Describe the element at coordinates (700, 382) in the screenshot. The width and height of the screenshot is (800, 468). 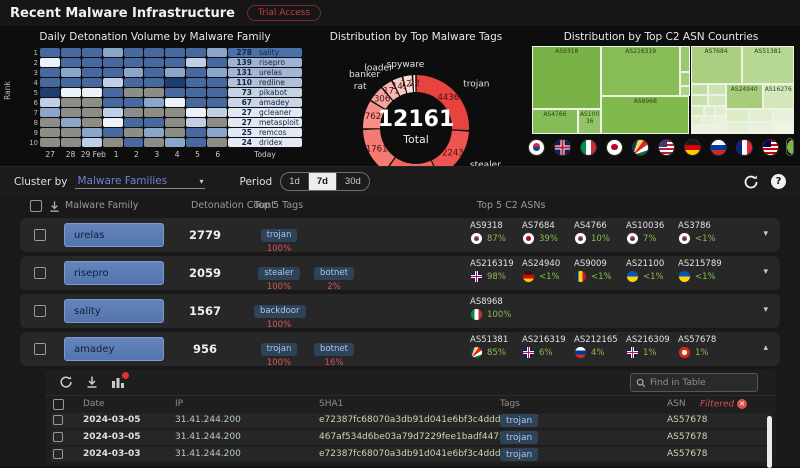
I see `search-input` at that location.